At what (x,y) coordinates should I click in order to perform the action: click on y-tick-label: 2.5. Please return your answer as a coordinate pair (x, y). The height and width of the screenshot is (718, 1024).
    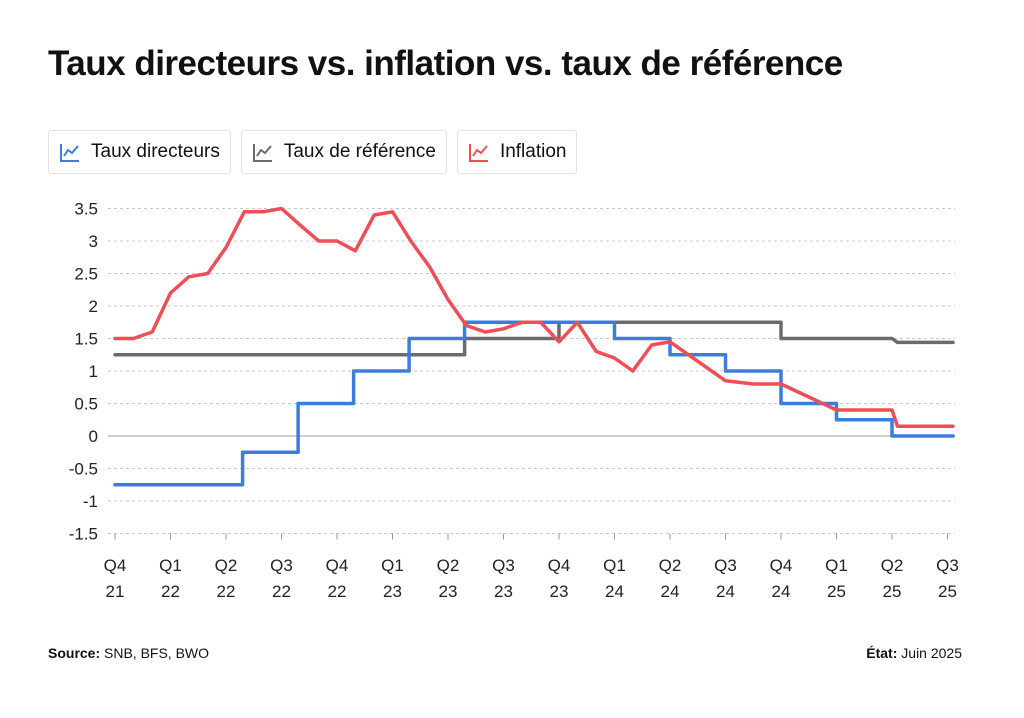
    Looking at the image, I should click on (86, 274).